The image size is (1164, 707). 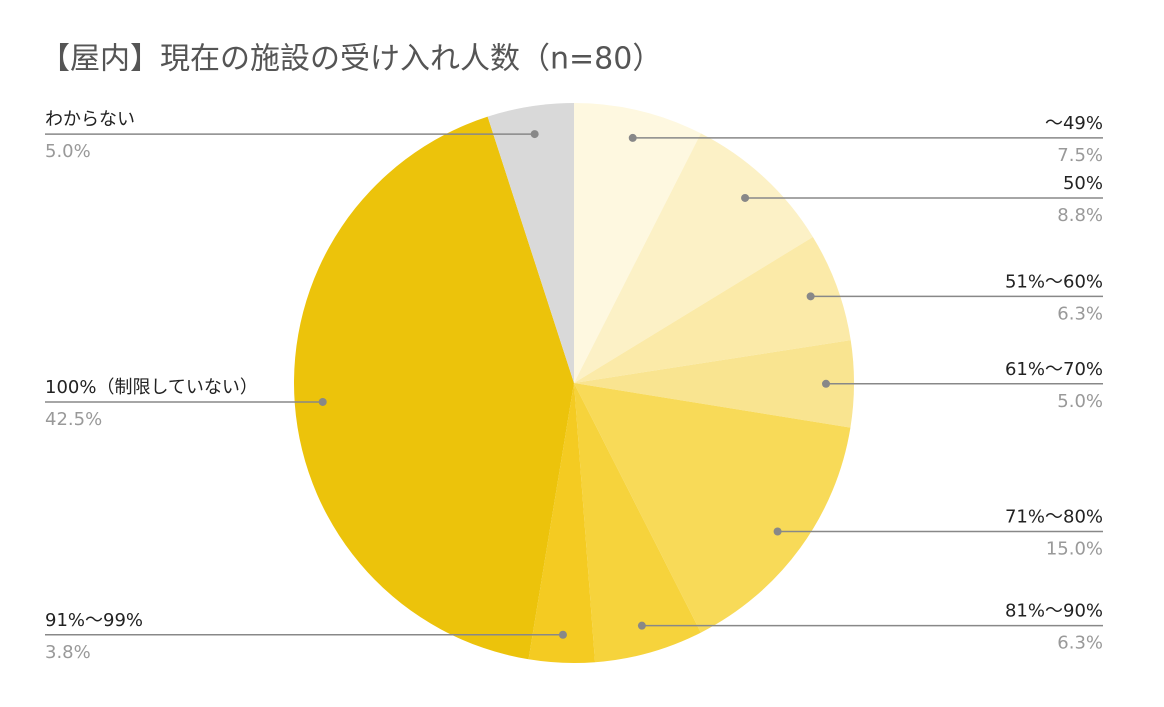 I want to click on value-label: 42.5%, so click(x=73, y=419).